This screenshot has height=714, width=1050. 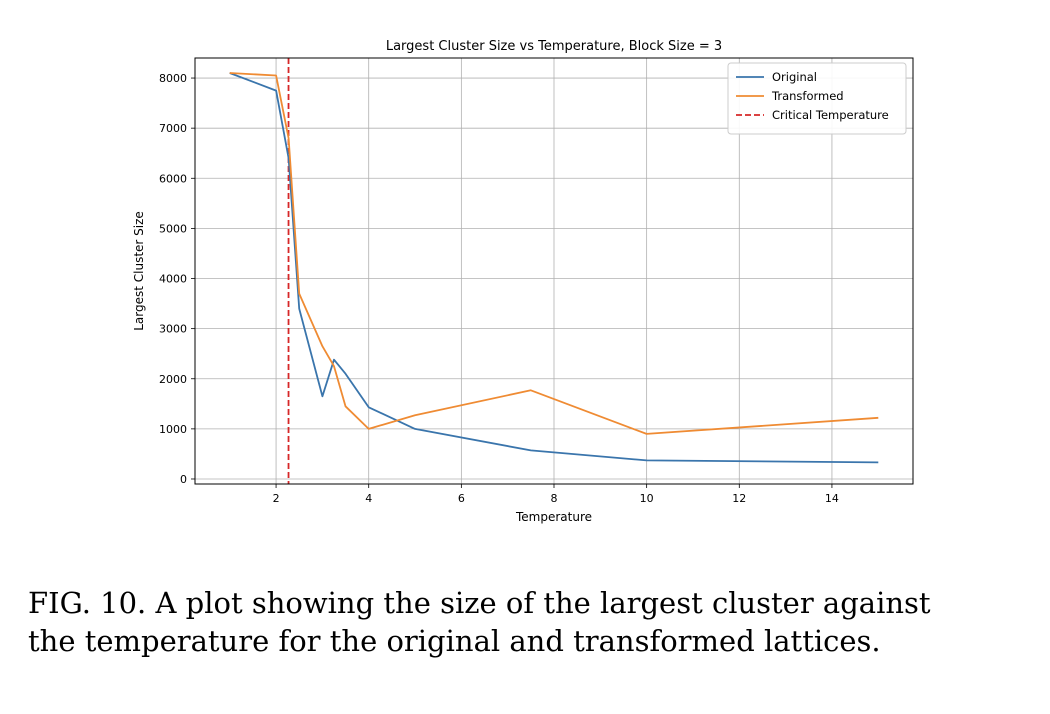 I want to click on y-tick-label: 3000, so click(x=173, y=329).